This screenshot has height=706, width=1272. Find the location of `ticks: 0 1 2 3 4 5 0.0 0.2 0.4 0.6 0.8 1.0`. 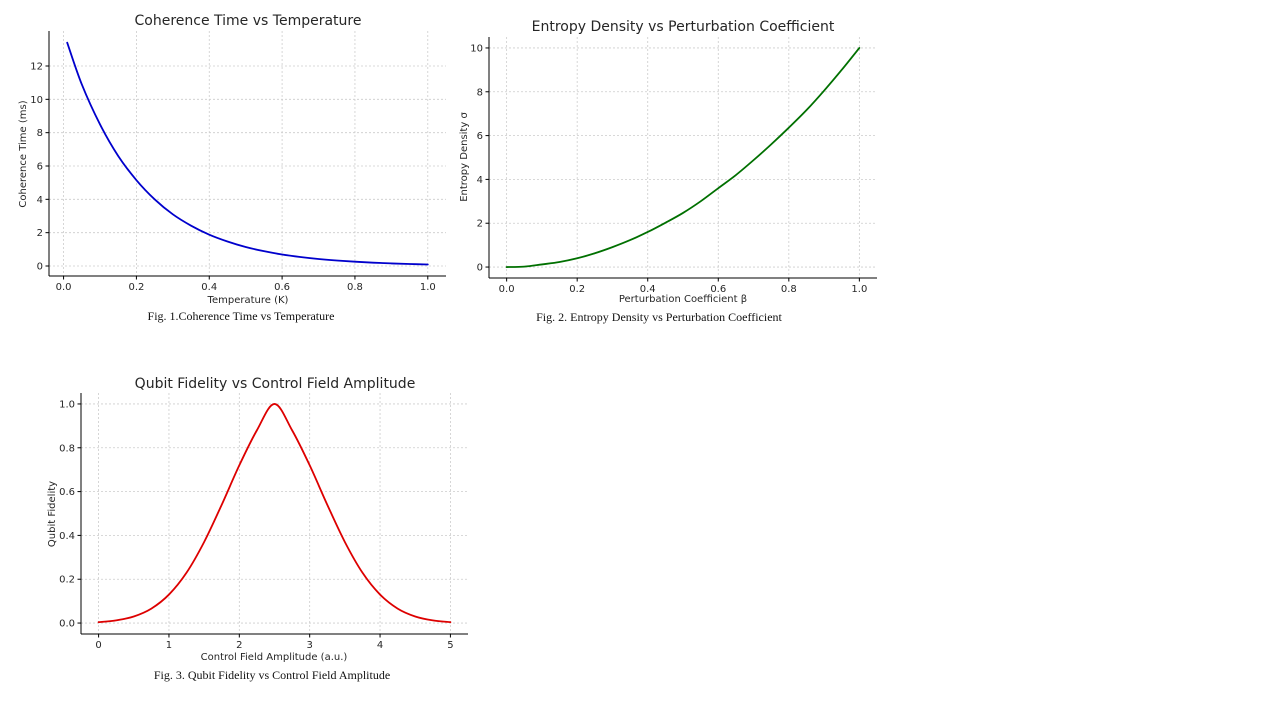

ticks: 0 1 2 3 4 5 0.0 0.2 0.4 0.6 0.8 1.0 is located at coordinates (256, 525).